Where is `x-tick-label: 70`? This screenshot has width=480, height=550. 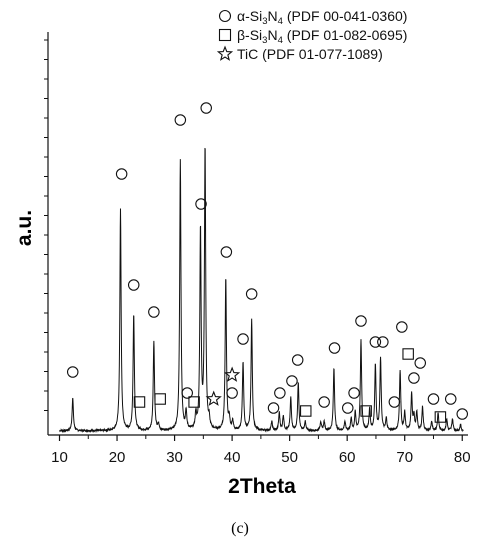
x-tick-label: 70 is located at coordinates (404, 457).